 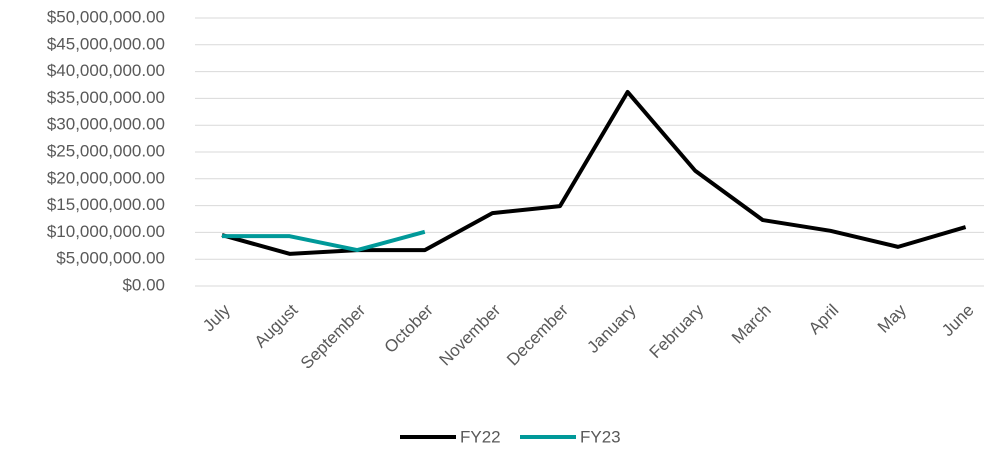 I want to click on y-tick-label: $10,000,000.00, so click(x=106, y=231).